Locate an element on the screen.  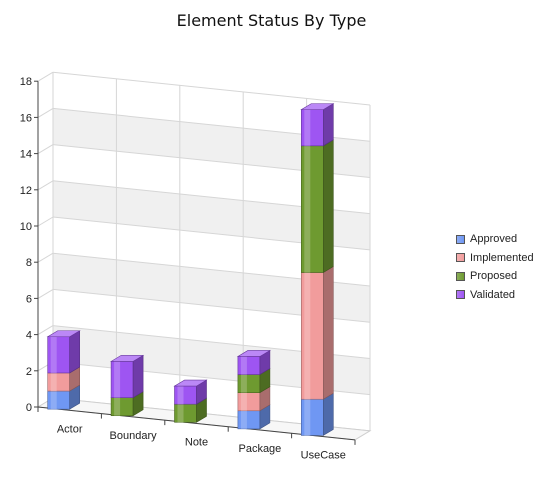
x-tick-label: Boundary is located at coordinates (134, 436).